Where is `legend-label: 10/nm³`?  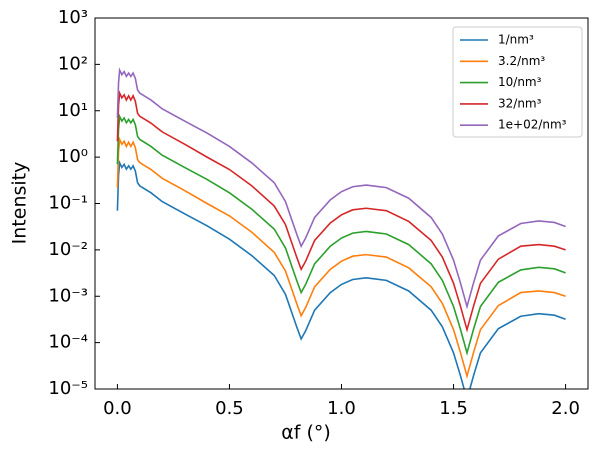 legend-label: 10/nm³ is located at coordinates (520, 82).